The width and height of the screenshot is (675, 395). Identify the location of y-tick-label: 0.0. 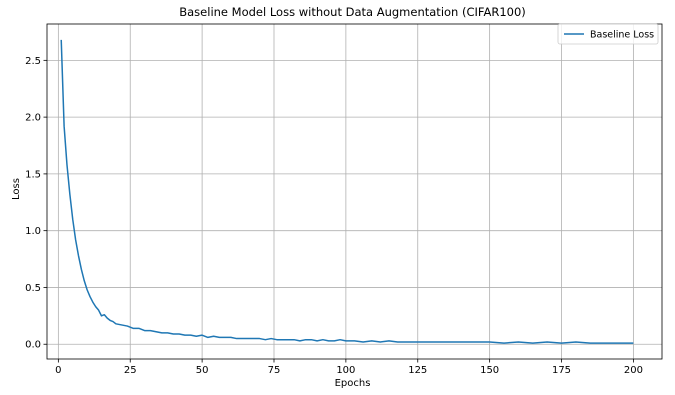
(33, 345).